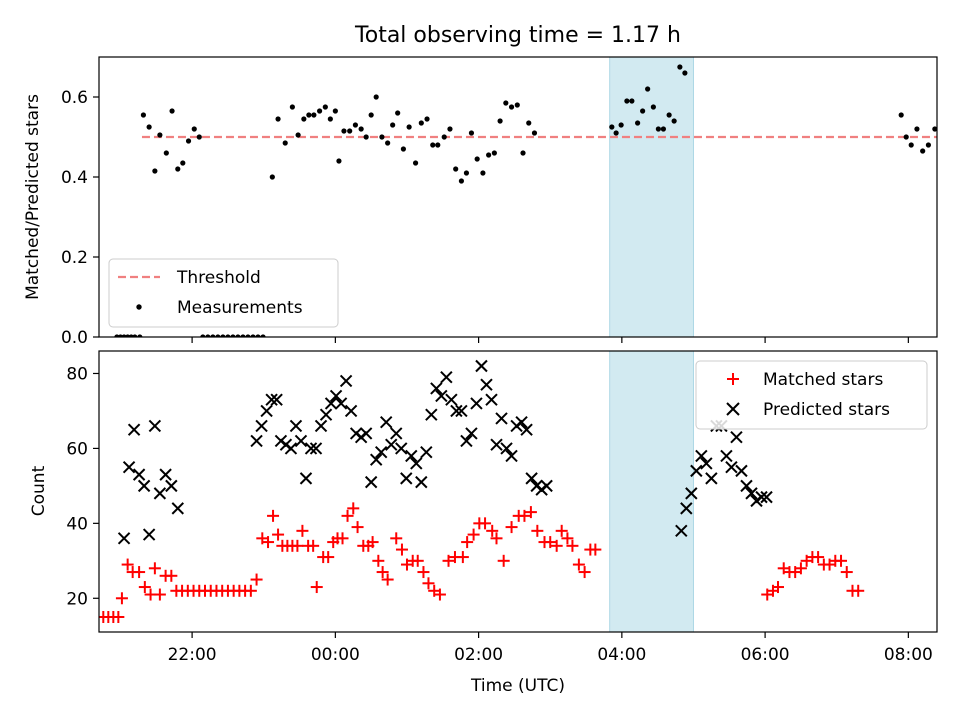 This screenshot has width=960, height=720. I want to click on legend-matched-label: Matched stars, so click(823, 380).